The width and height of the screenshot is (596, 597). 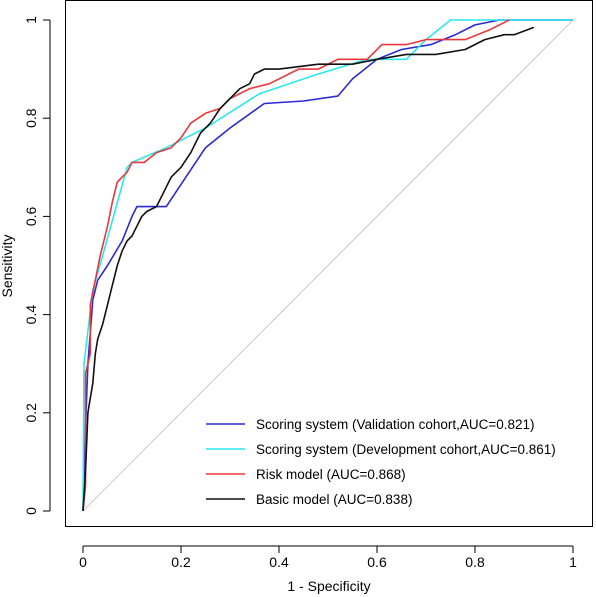 I want to click on y-tick-label-5: 1, so click(x=31, y=20).